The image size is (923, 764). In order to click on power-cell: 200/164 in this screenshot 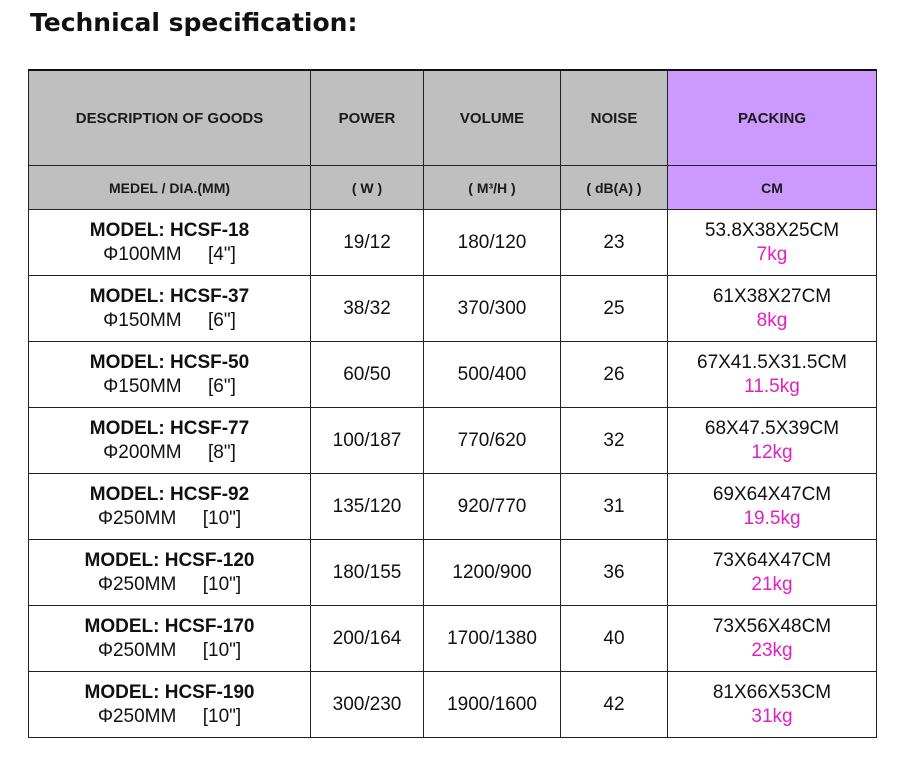, I will do `click(367, 638)`.